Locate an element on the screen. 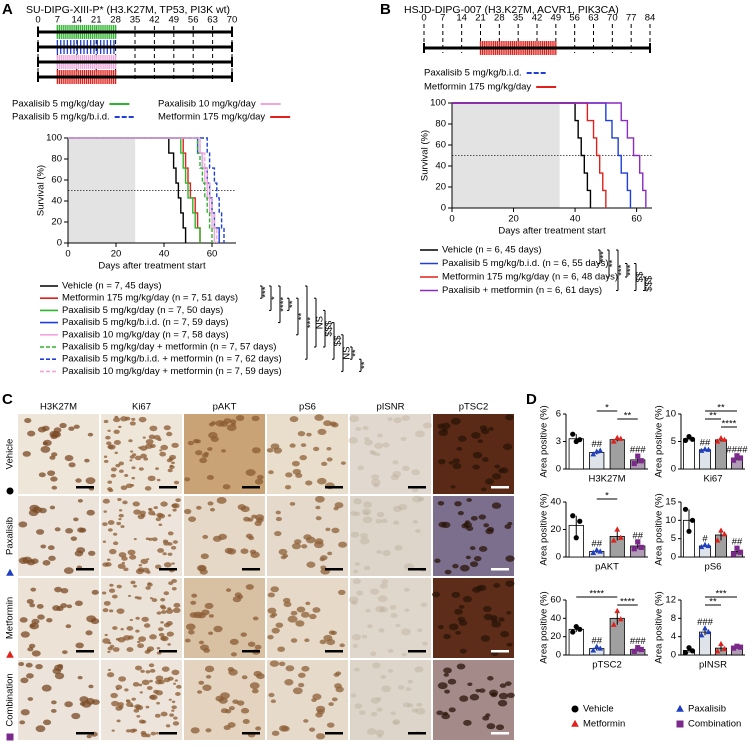  day-label: 84 is located at coordinates (650, 18).